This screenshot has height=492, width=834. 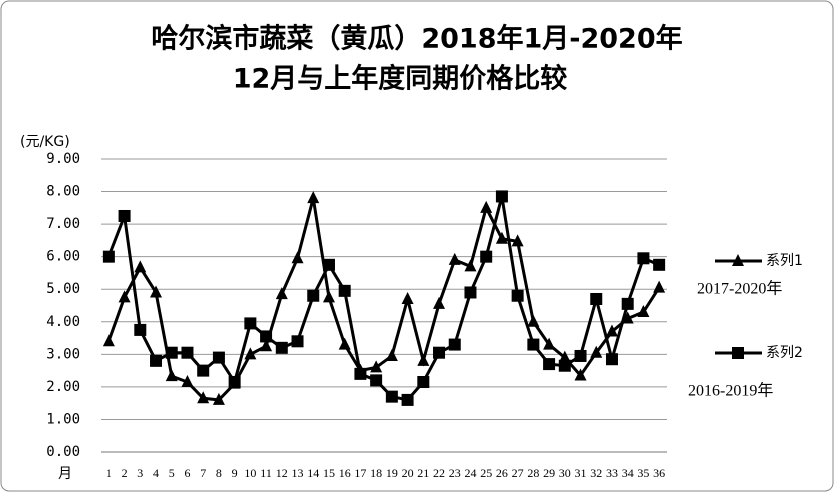 What do you see at coordinates (612, 473) in the screenshot?
I see `x-tick-label: 33` at bounding box center [612, 473].